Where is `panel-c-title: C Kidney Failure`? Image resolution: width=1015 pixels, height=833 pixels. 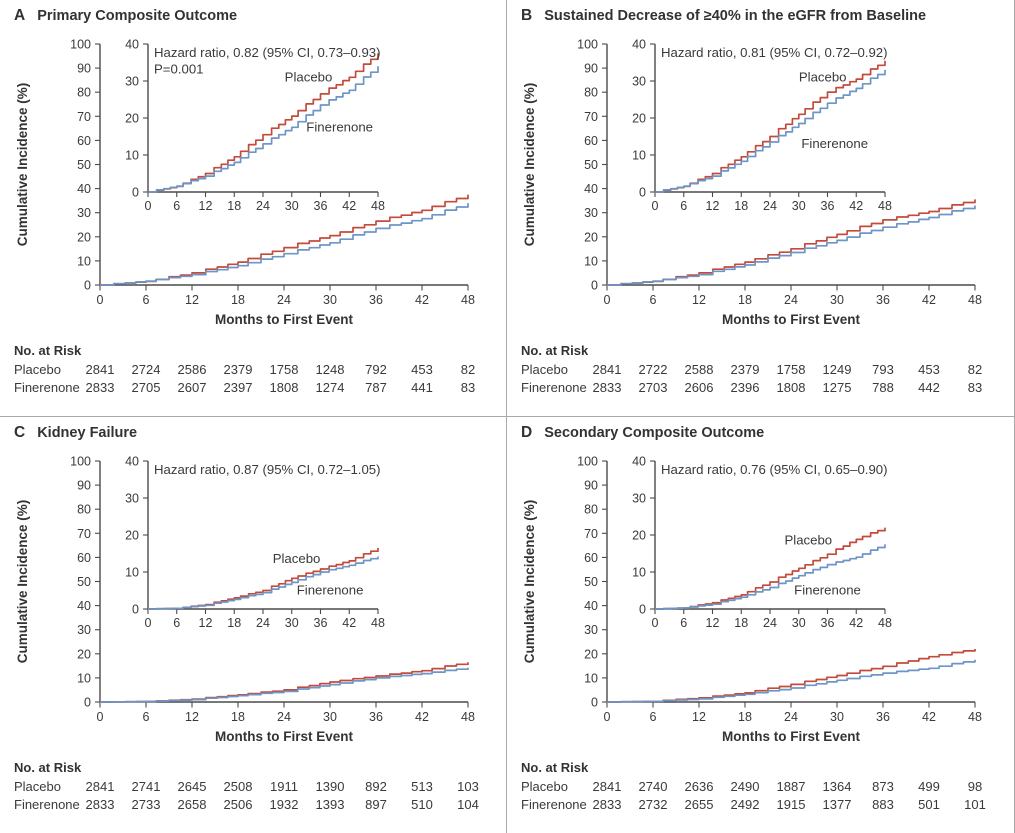 panel-c-title: C Kidney Failure is located at coordinates (253, 430).